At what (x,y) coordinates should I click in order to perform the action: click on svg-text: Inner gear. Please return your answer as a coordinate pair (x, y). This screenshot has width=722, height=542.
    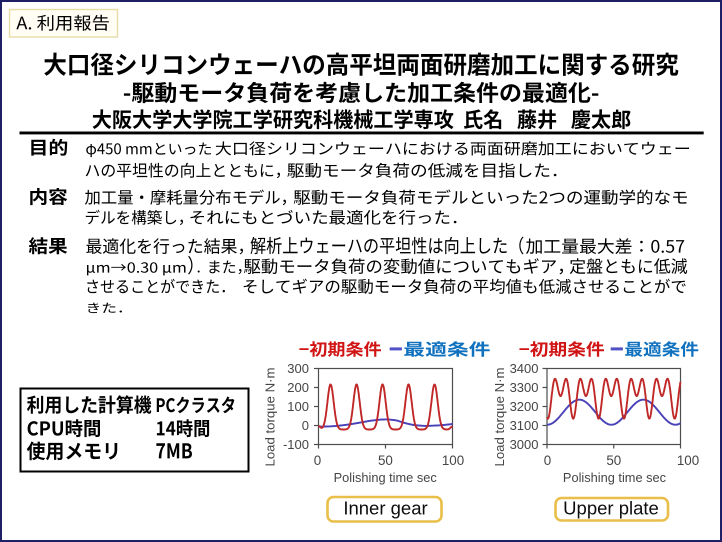
    Looking at the image, I should click on (385, 507).